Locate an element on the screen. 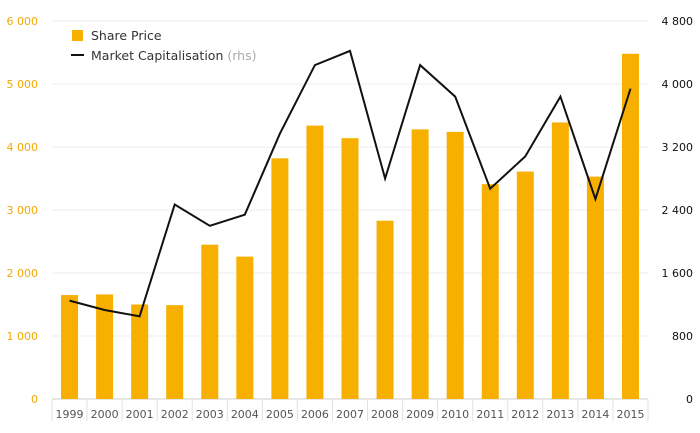 The image size is (700, 433). legend: Share Price Market Capitalisation (rhs) is located at coordinates (163, 45).